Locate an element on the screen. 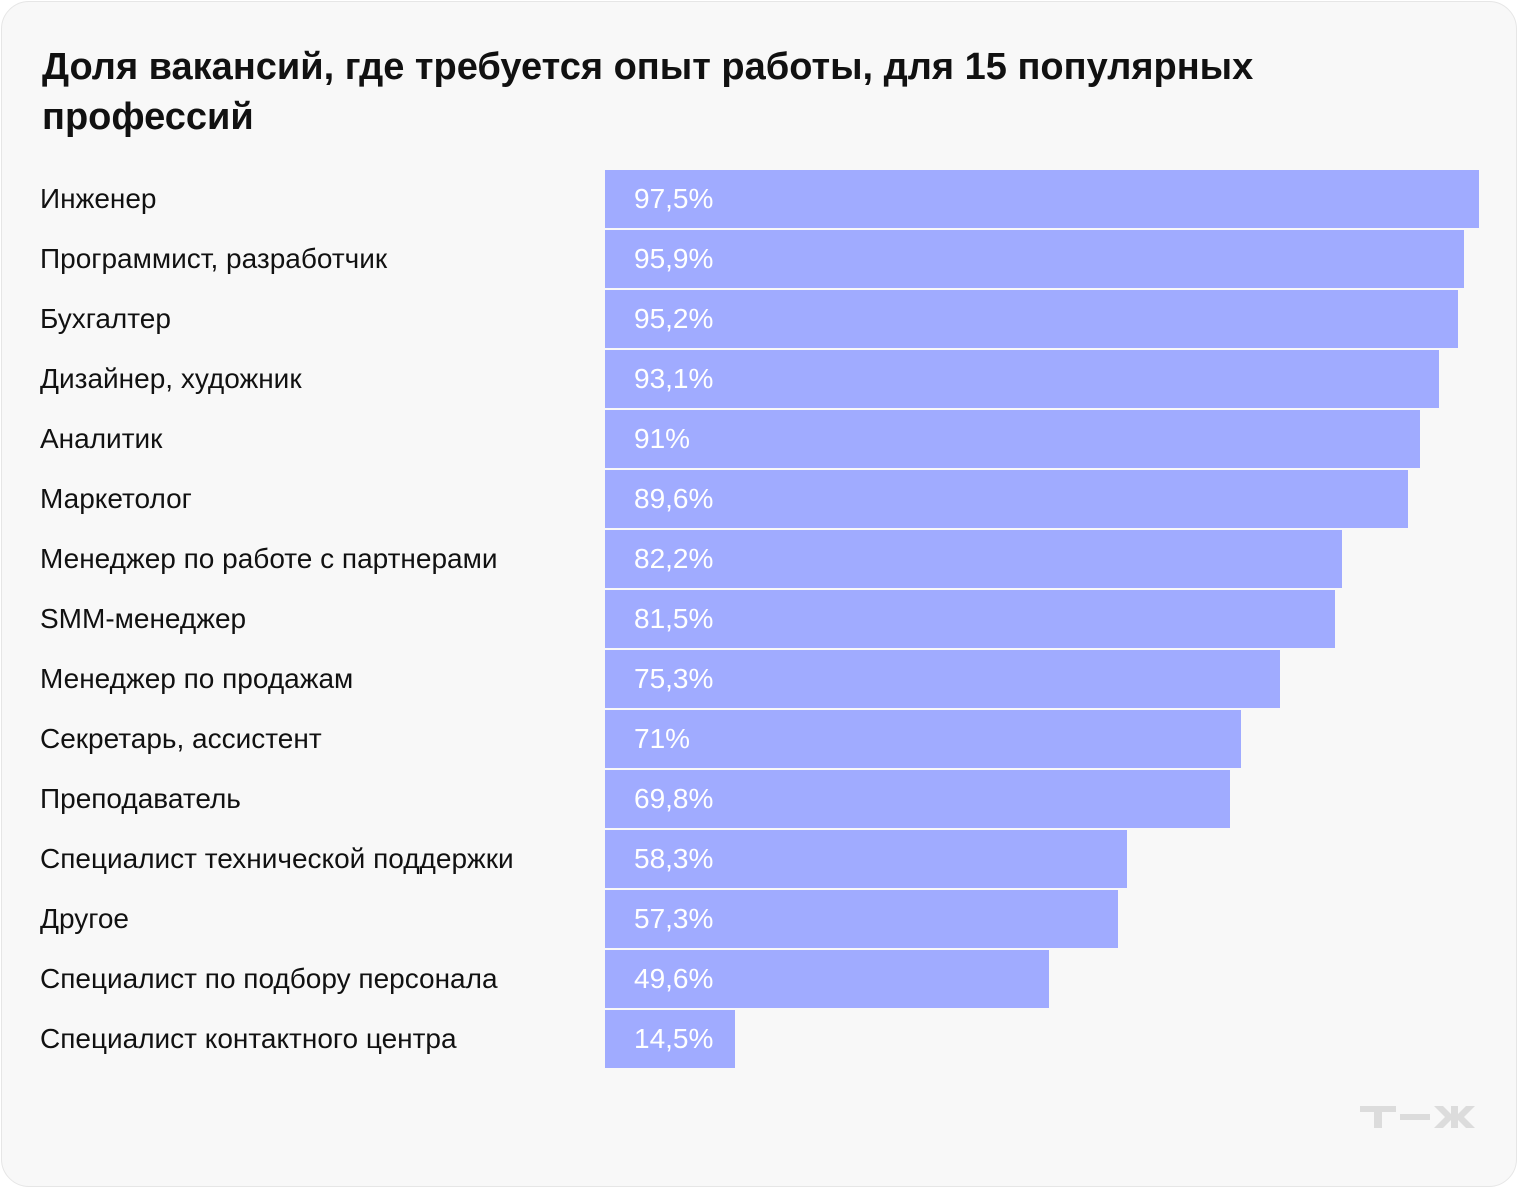 This screenshot has height=1190, width=1520. data-label: 75,3% is located at coordinates (674, 678).